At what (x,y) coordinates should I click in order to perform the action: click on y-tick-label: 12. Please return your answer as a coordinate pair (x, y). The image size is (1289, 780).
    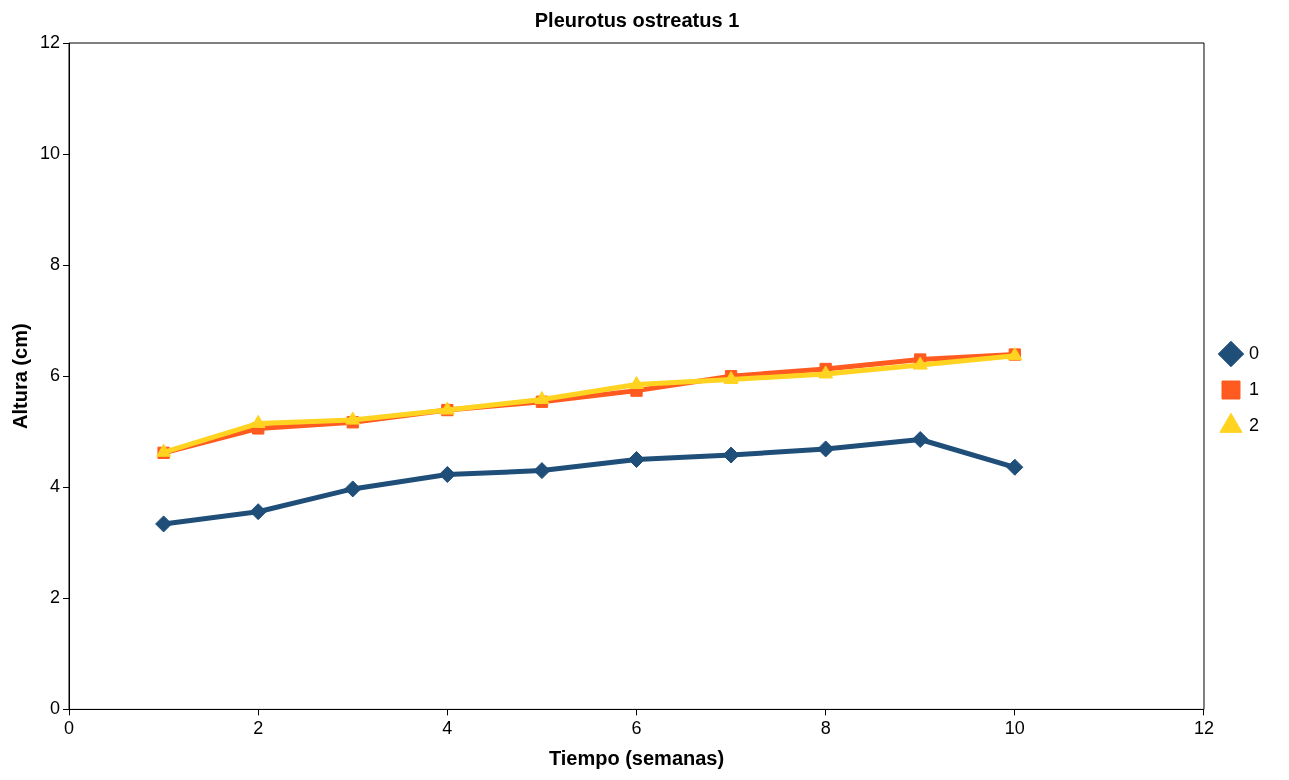
    Looking at the image, I should click on (50, 41).